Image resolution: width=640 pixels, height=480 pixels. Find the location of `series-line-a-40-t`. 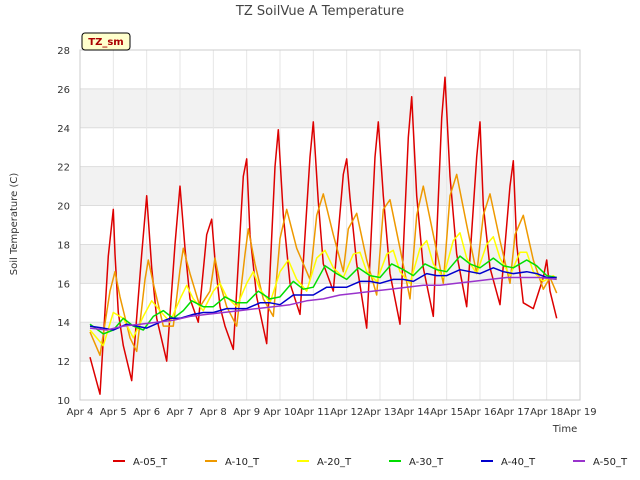

series-line-a-40-t is located at coordinates (323, 299).